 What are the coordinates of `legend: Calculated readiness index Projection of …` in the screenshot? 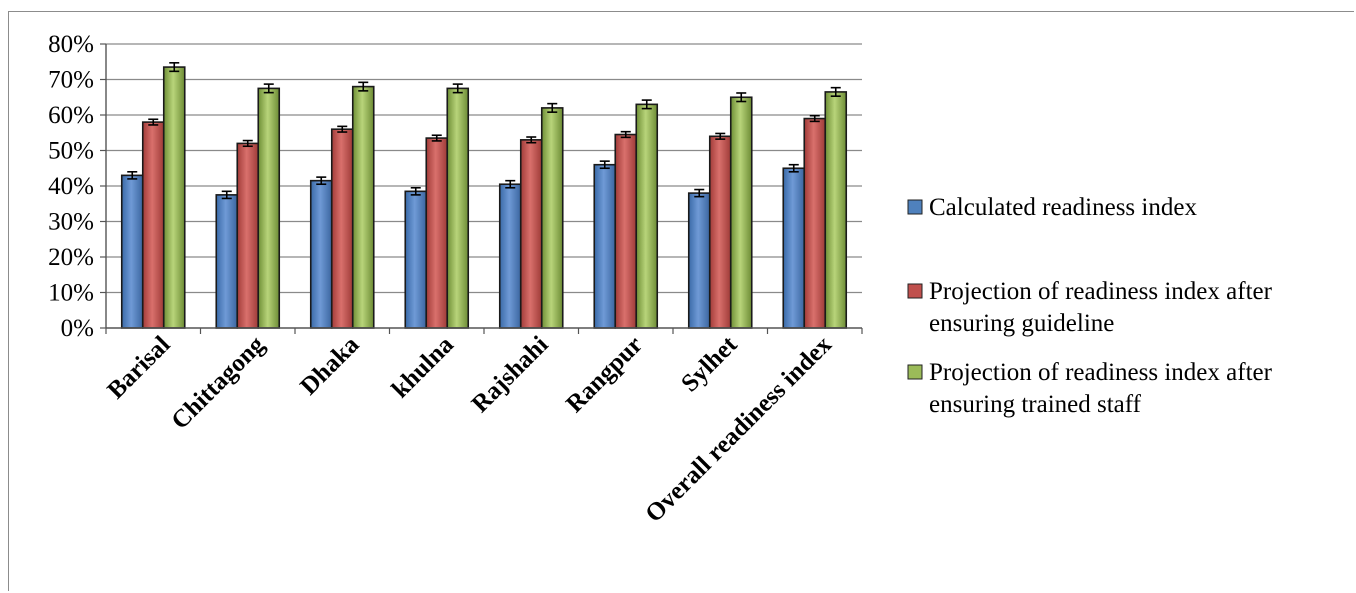 It's located at (1090, 306).